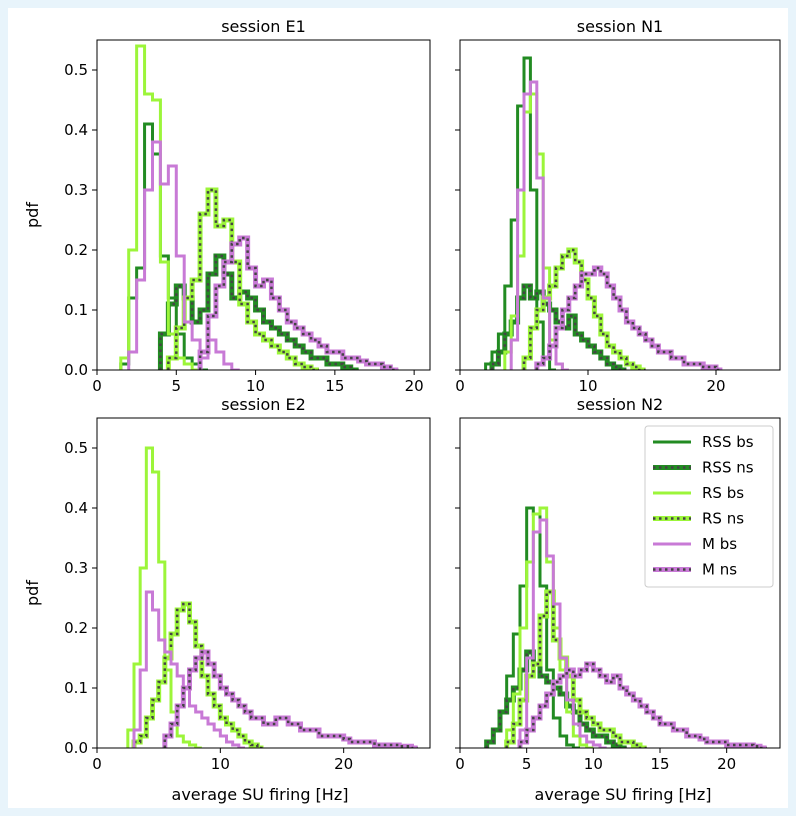 The height and width of the screenshot is (816, 796). What do you see at coordinates (719, 544) in the screenshot?
I see `legend-label: M bs` at bounding box center [719, 544].